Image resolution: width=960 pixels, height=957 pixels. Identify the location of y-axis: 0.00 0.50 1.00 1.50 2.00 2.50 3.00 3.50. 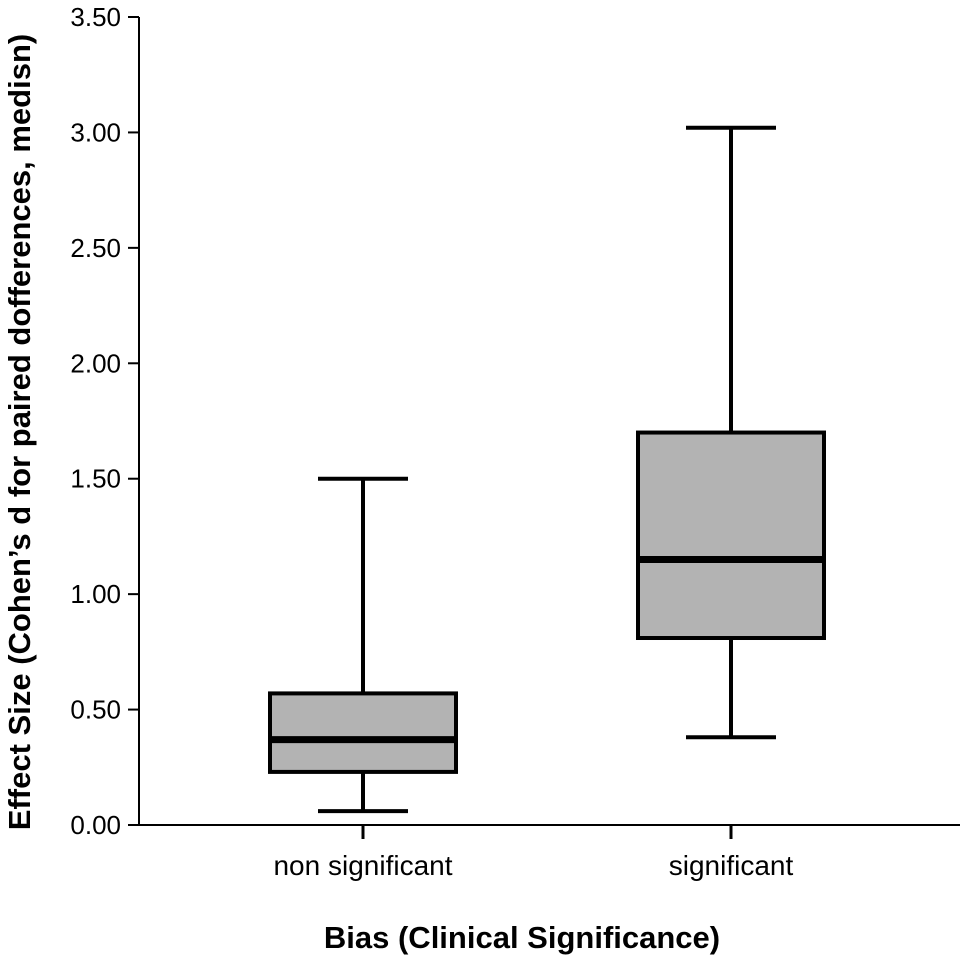
(105, 421).